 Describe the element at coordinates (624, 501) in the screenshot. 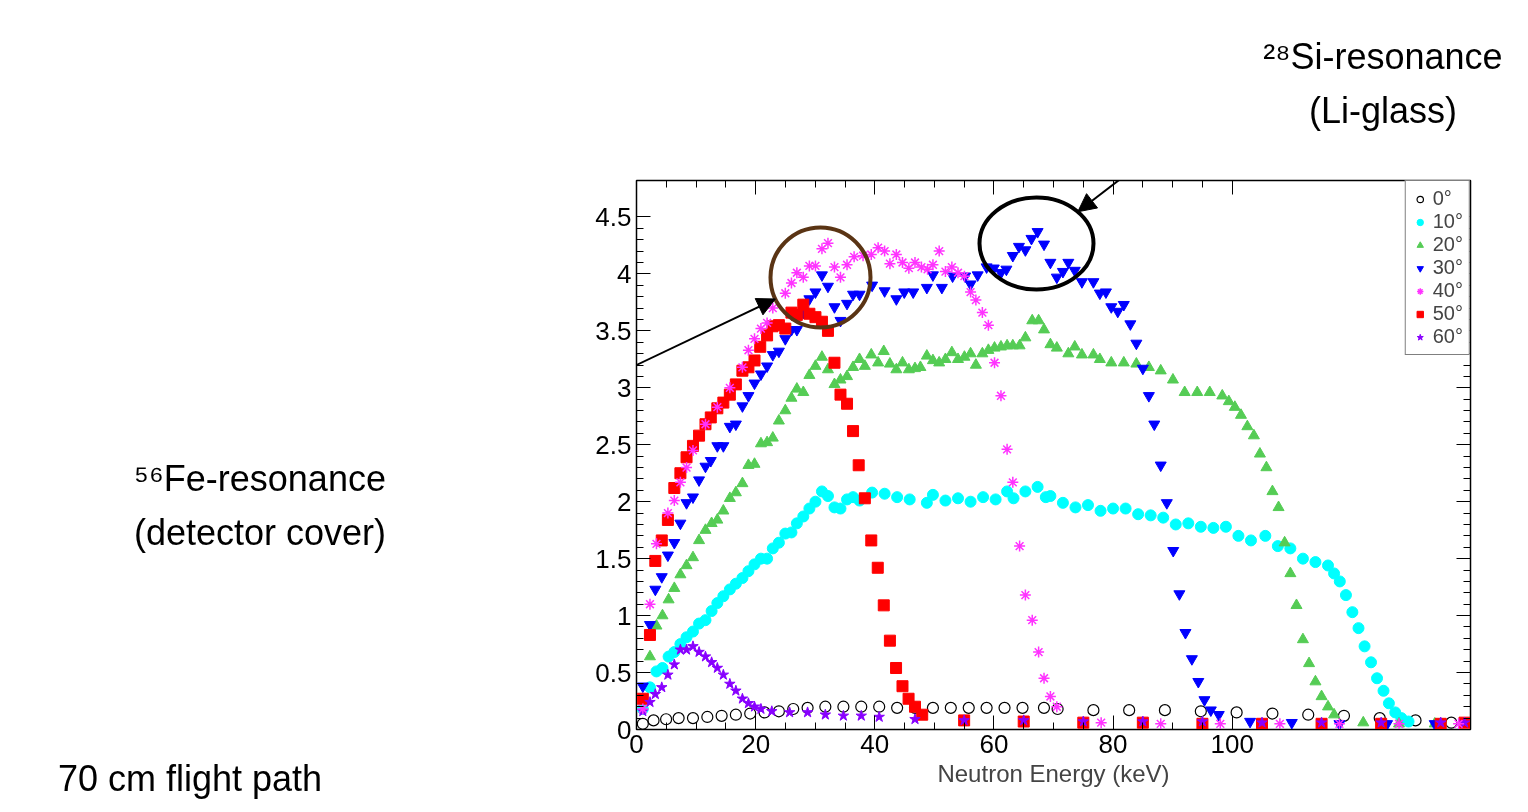

I see `y-tick-label: 2` at that location.